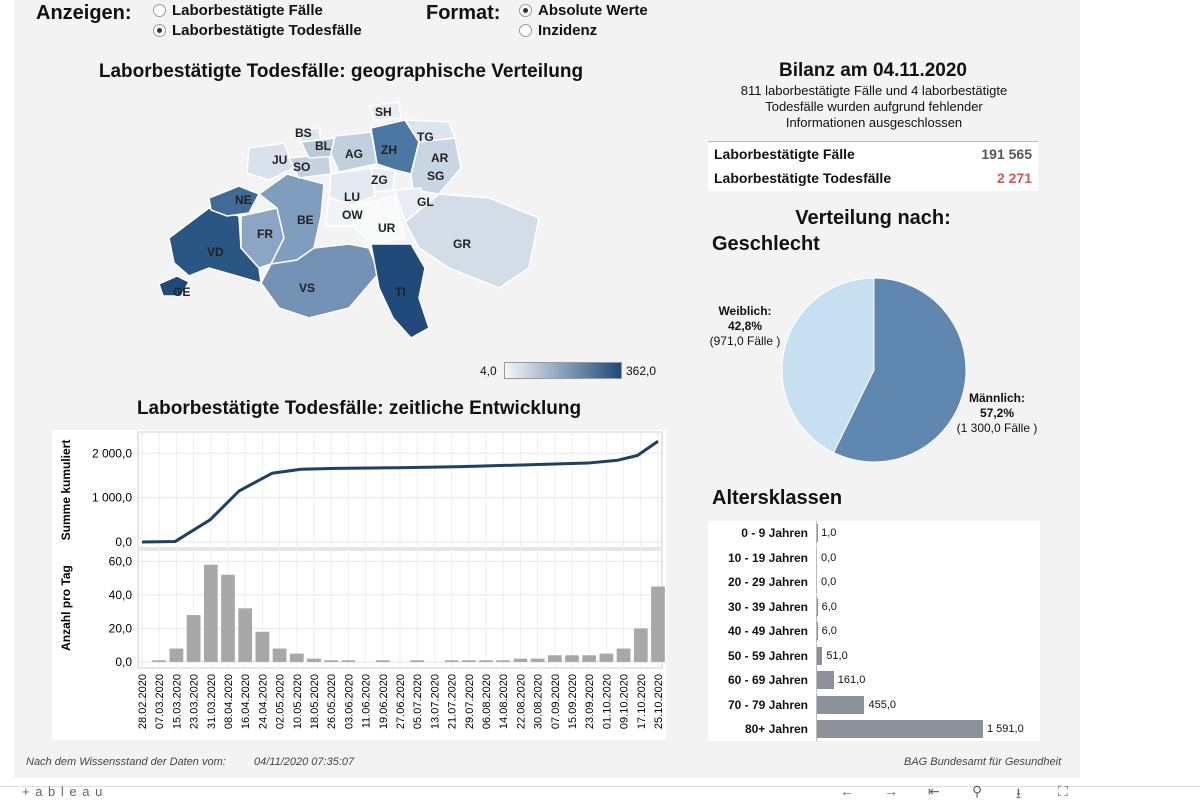  Describe the element at coordinates (762, 582) in the screenshot. I see `age-label: 20 - 29 Jahren` at that location.